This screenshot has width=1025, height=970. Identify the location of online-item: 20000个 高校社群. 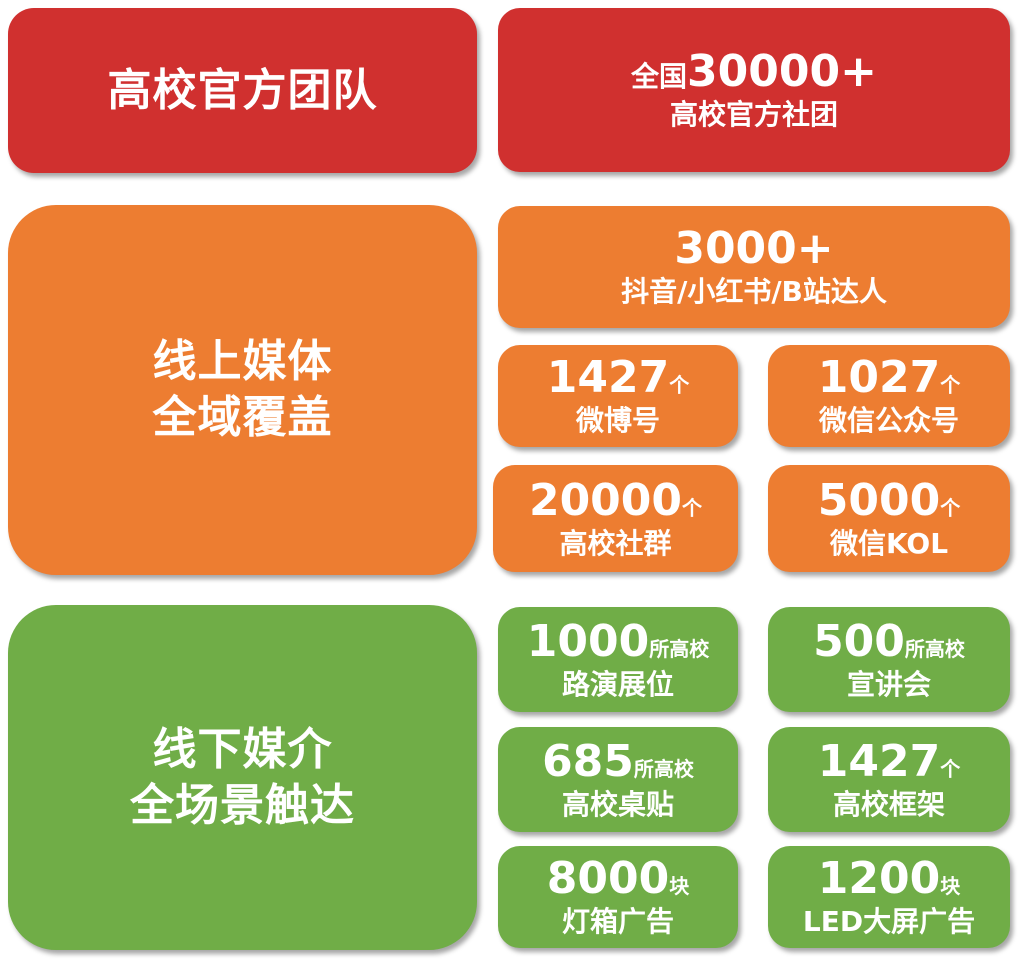
(615, 518).